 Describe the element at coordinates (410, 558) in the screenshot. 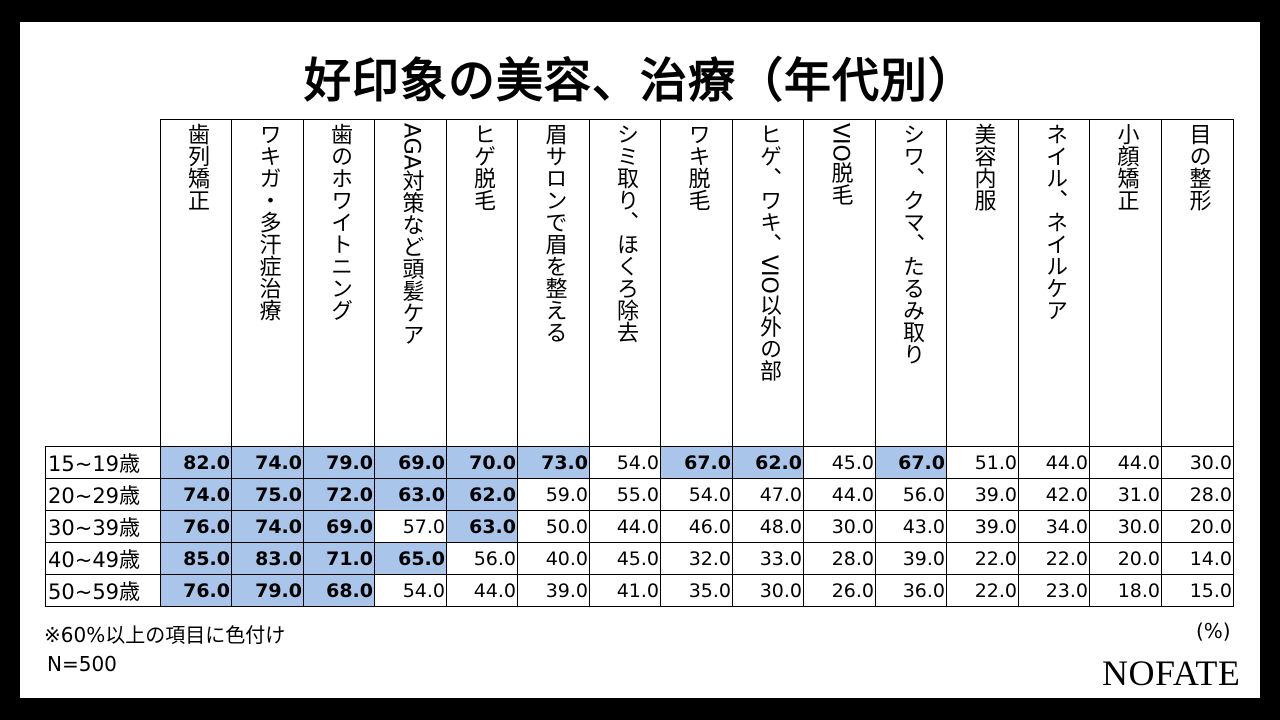

I see `value-cell: 65.0` at that location.